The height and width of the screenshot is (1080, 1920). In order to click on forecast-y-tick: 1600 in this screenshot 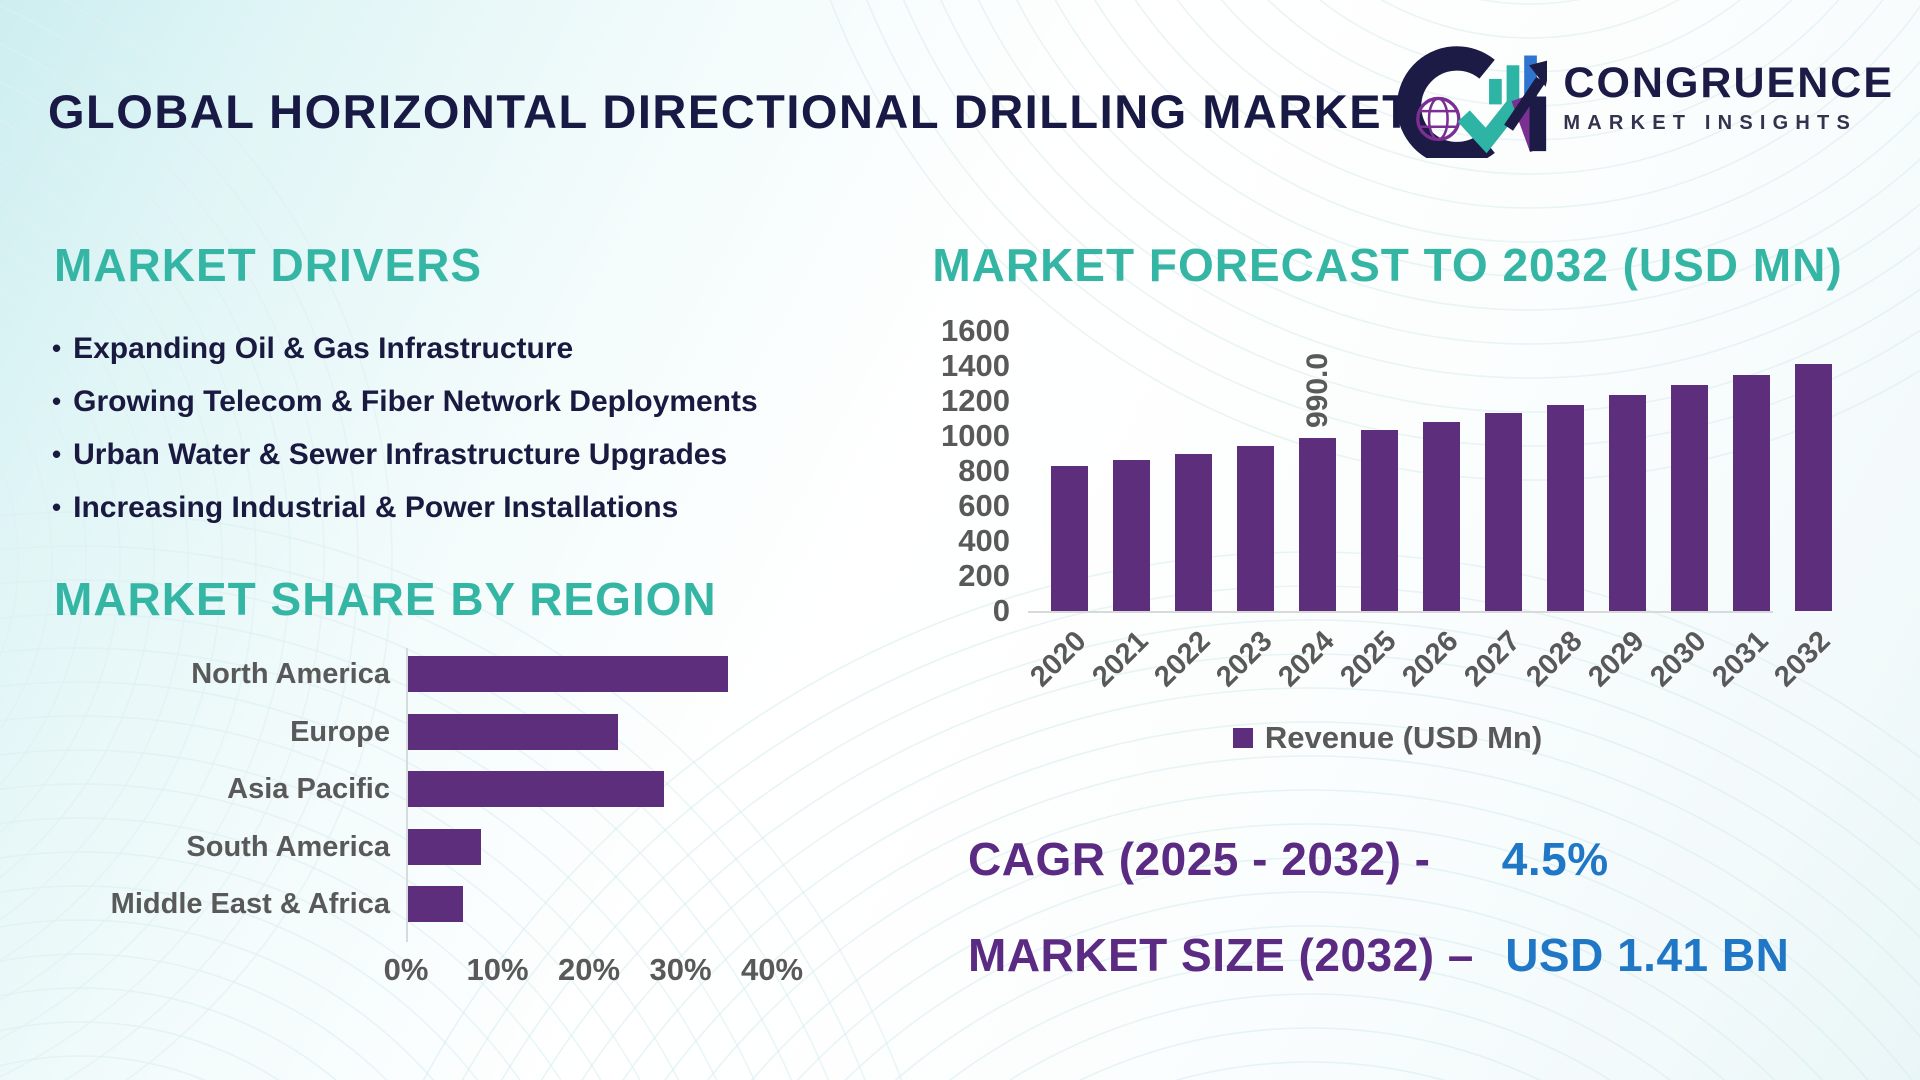, I will do `click(975, 330)`.